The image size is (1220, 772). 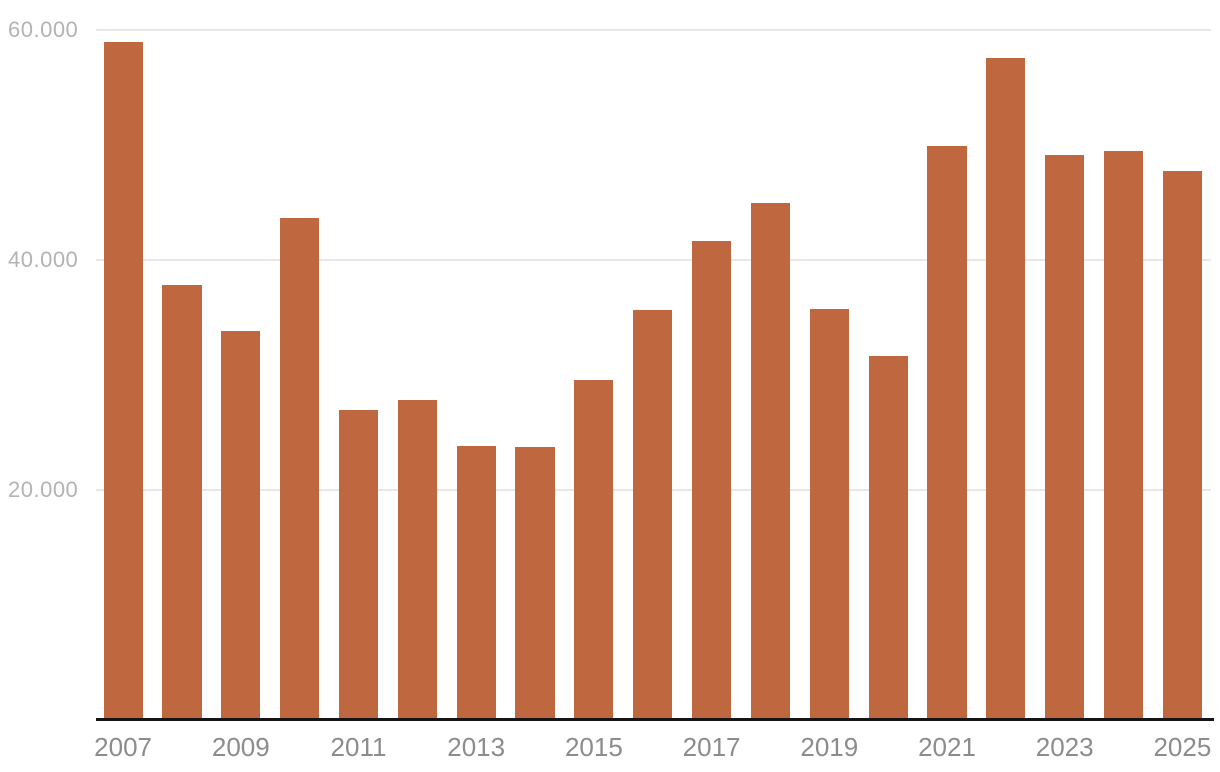 I want to click on bar-2025, so click(x=1182, y=445).